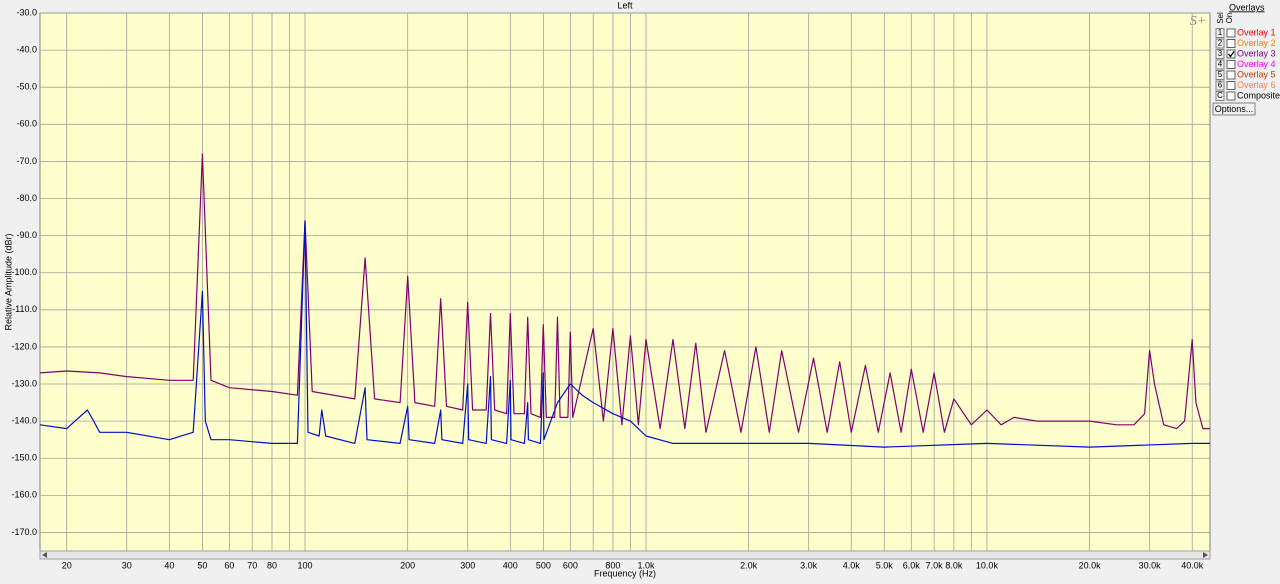 This screenshot has width=1280, height=584. What do you see at coordinates (1229, 18) in the screenshot?
I see `on-header: On` at bounding box center [1229, 18].